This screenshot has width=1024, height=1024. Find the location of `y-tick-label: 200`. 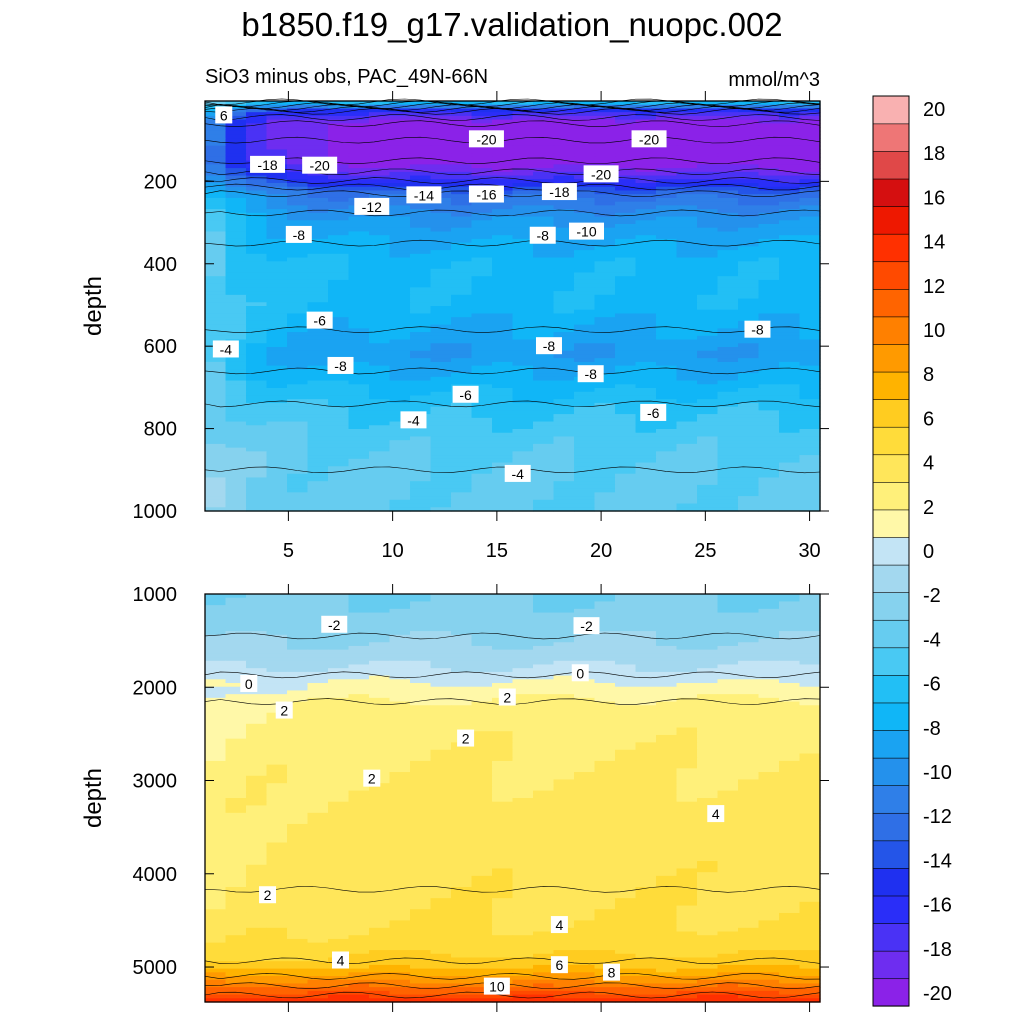

y-tick-label: 200 is located at coordinates (160, 182).